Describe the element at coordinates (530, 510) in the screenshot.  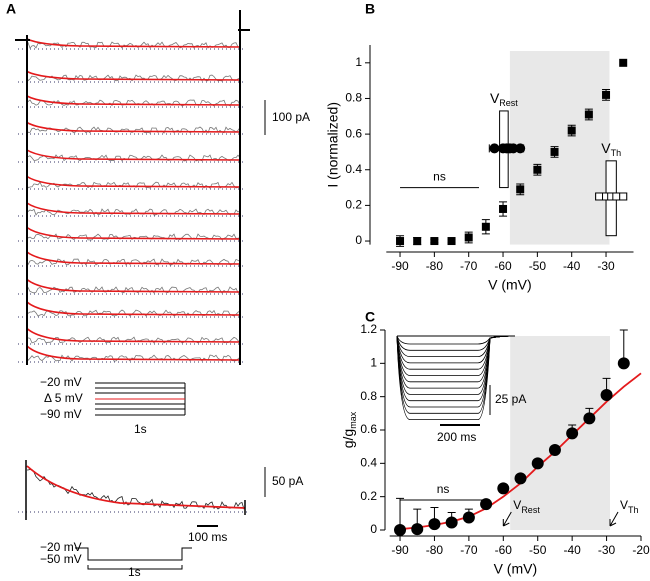
I see `annotation-label-sub: Rest` at that location.